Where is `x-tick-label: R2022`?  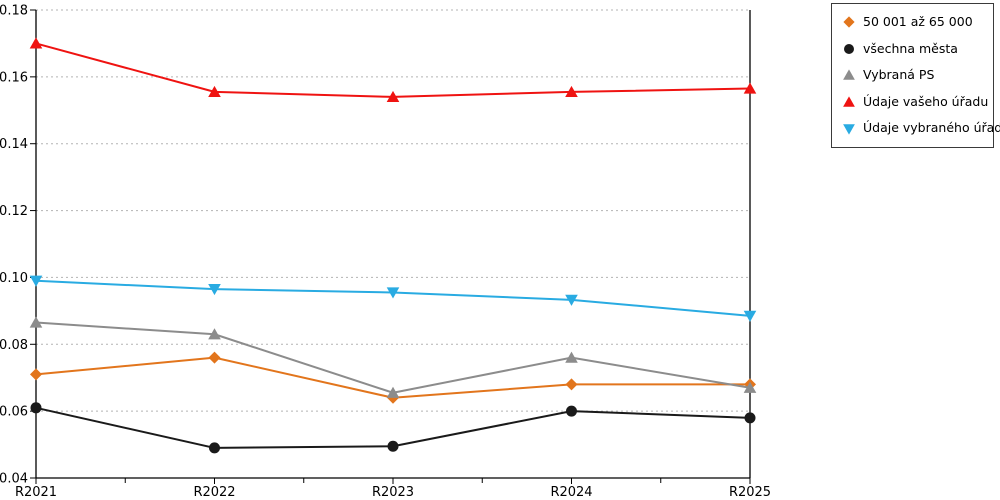
x-tick-label: R2022 is located at coordinates (214, 492).